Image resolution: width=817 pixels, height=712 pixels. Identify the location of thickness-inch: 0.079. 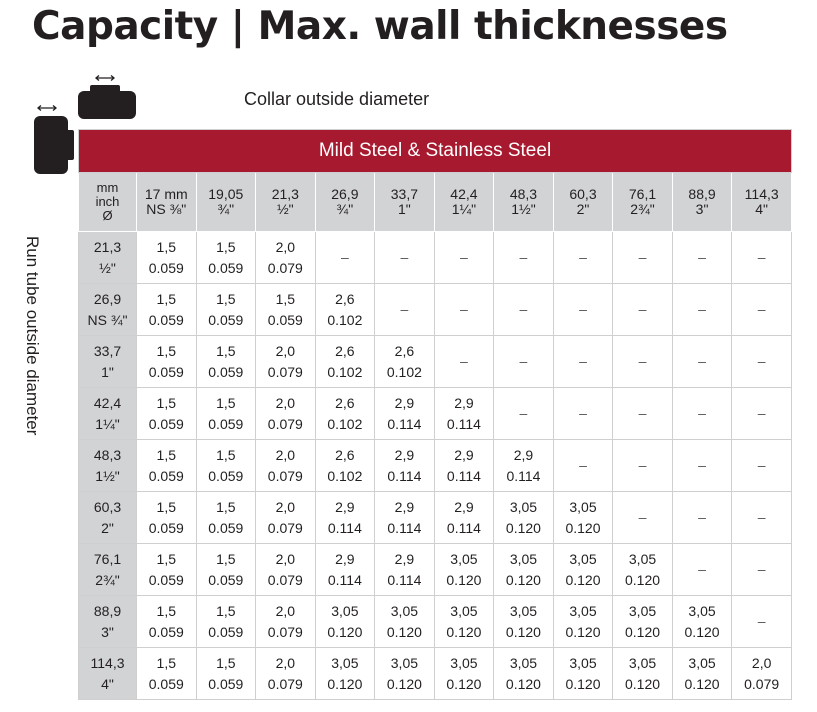
(285, 475).